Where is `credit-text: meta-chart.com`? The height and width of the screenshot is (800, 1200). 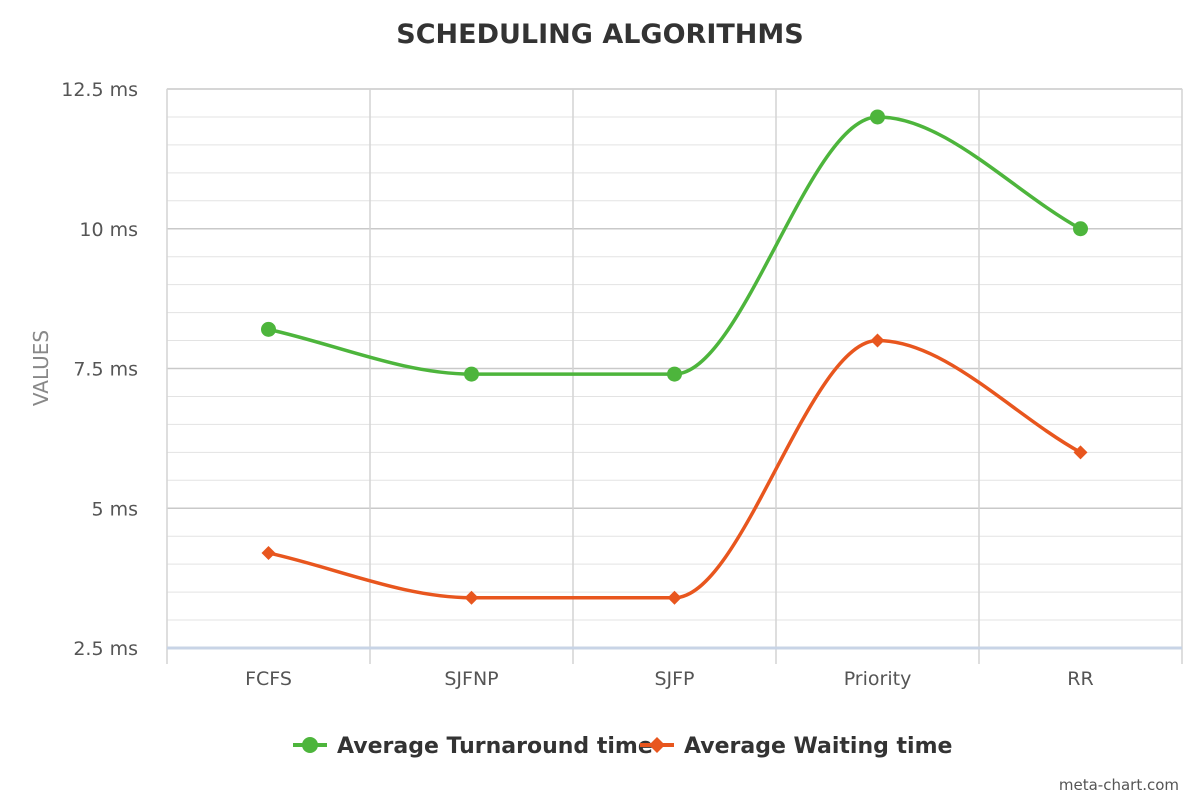 credit-text: meta-chart.com is located at coordinates (1119, 785).